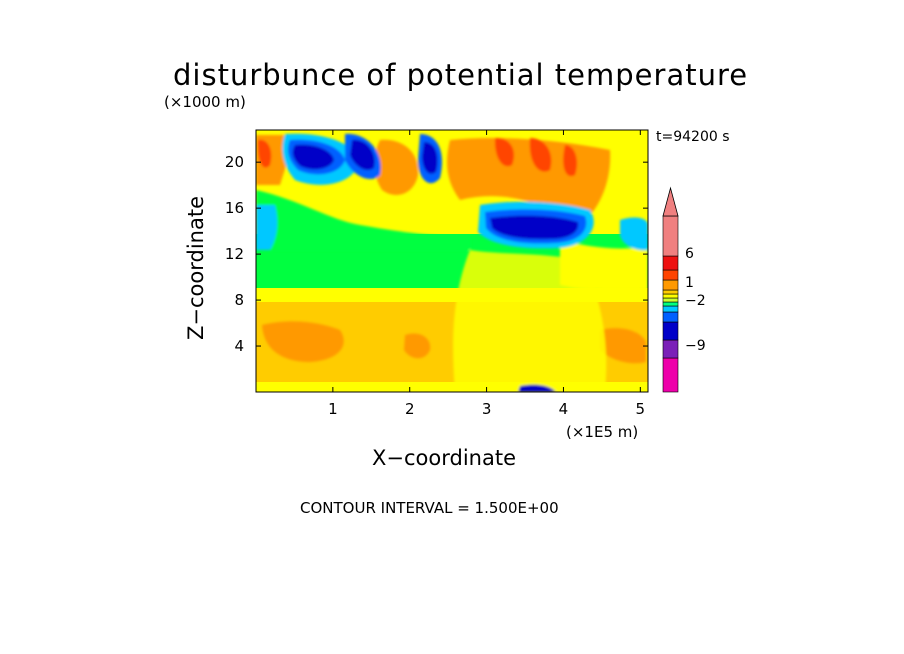  I want to click on colorbar-arrow, so click(670, 201).